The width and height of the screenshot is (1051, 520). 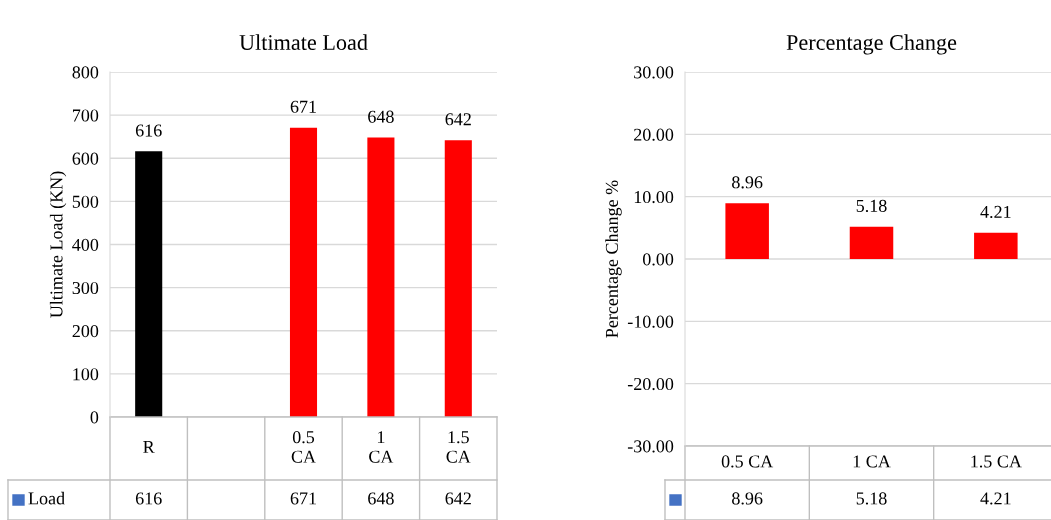 What do you see at coordinates (85, 72) in the screenshot?
I see `y-tick-label: 800` at bounding box center [85, 72].